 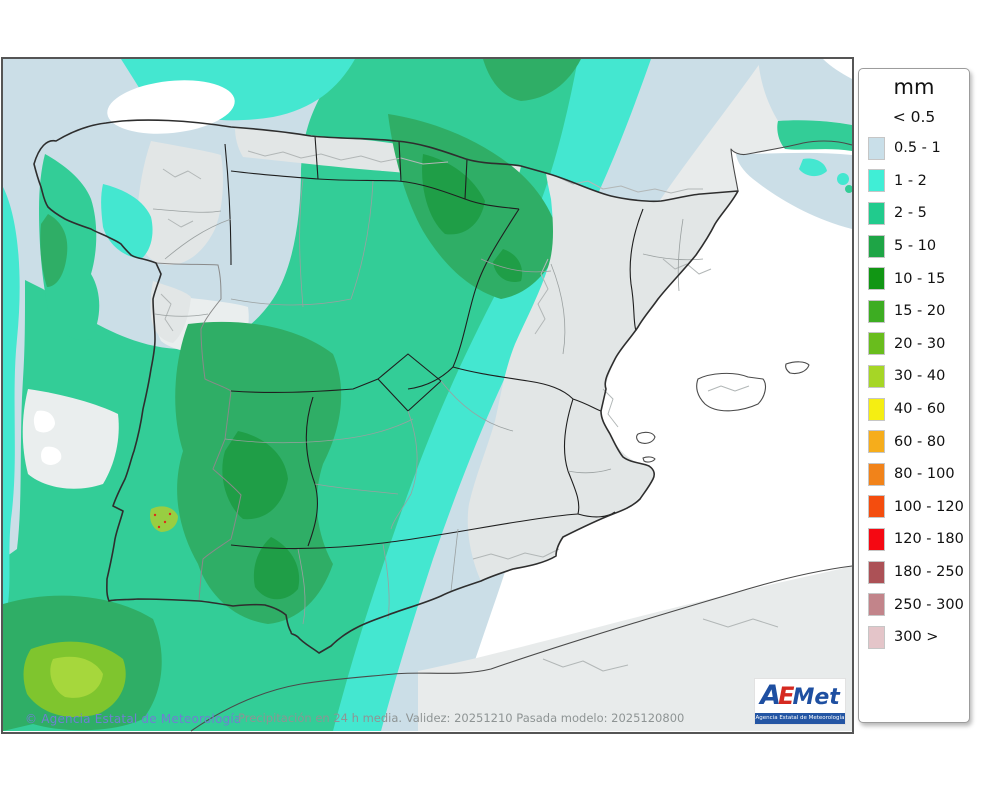 I want to click on legend-row: 0.5 - 1, so click(x=914, y=148).